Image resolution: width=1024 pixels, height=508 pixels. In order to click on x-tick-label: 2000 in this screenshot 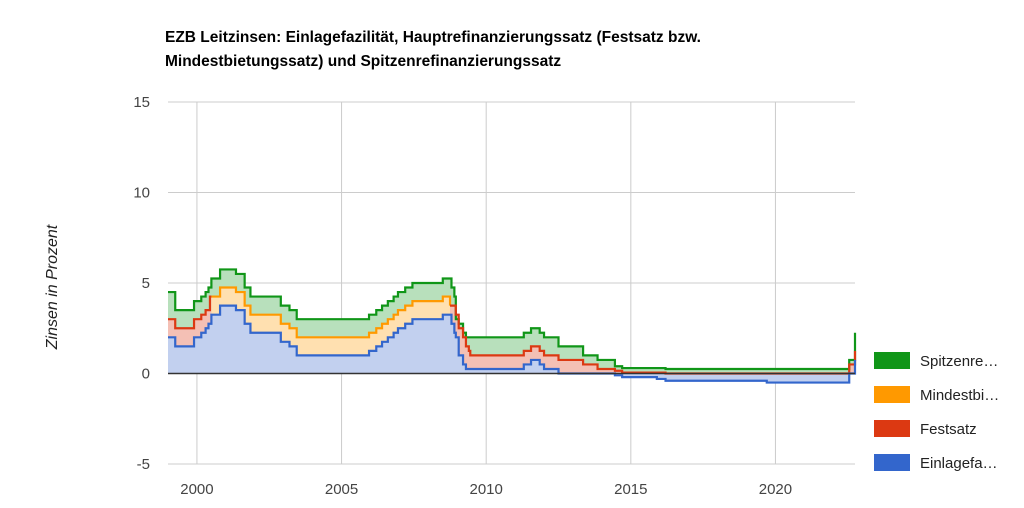, I will do `click(196, 489)`.